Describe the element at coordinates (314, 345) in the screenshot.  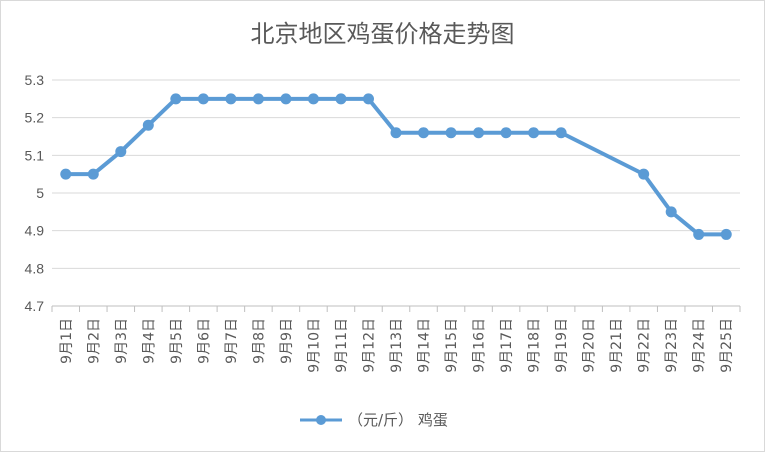
I see `x-tick-label: 9月10日` at that location.